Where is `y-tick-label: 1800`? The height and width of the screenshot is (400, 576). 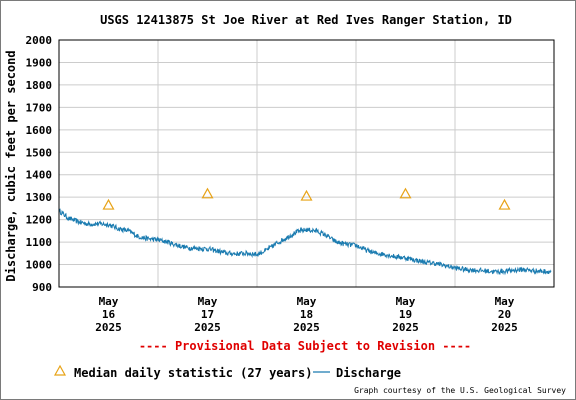 y-tick-label: 1800 is located at coordinates (39, 85).